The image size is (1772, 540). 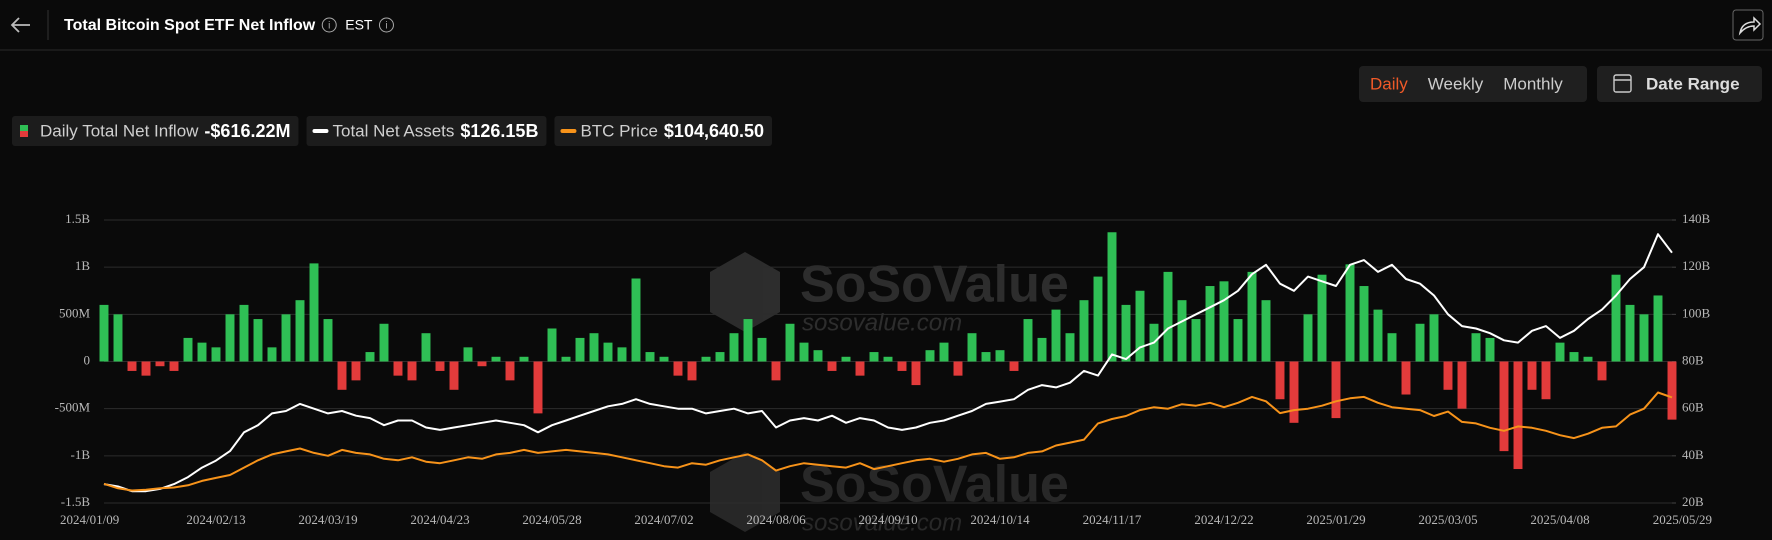 What do you see at coordinates (1693, 454) in the screenshot?
I see `y2-tick-label: 40B` at bounding box center [1693, 454].